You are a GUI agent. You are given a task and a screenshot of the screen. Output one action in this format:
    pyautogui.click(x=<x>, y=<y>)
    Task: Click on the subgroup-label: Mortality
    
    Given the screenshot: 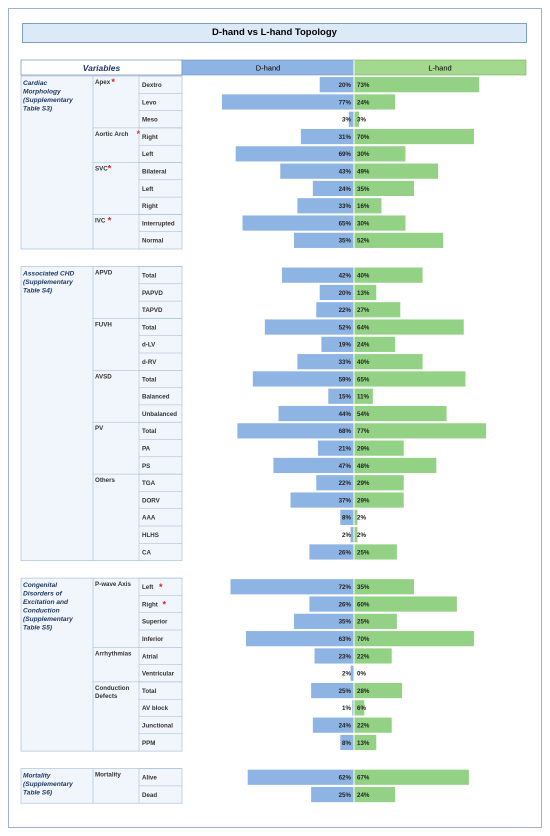 What is the action you would take?
    pyautogui.click(x=108, y=775)
    